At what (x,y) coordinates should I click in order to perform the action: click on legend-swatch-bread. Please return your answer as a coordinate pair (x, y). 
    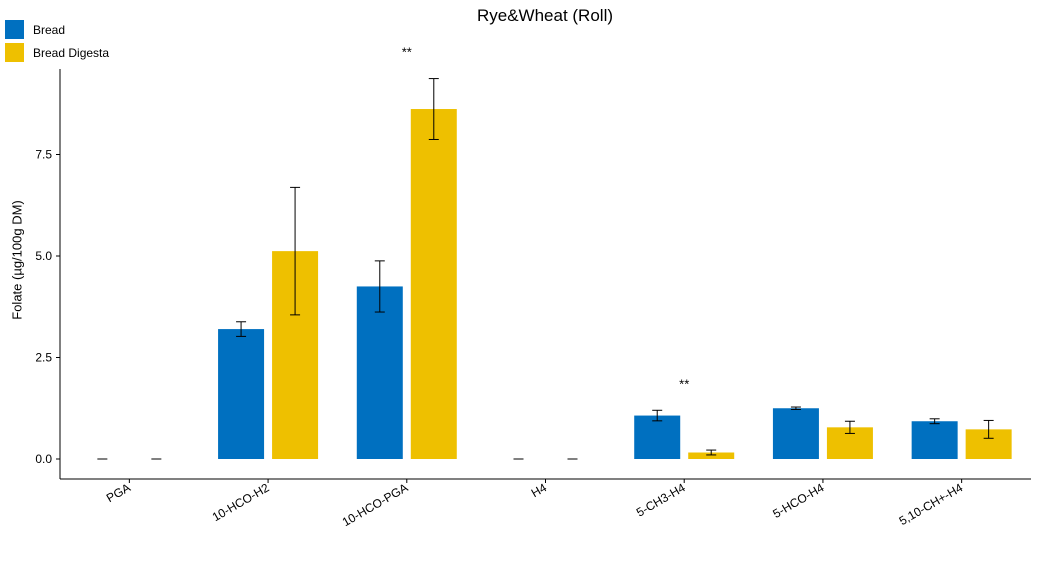
    Looking at the image, I should click on (14, 29).